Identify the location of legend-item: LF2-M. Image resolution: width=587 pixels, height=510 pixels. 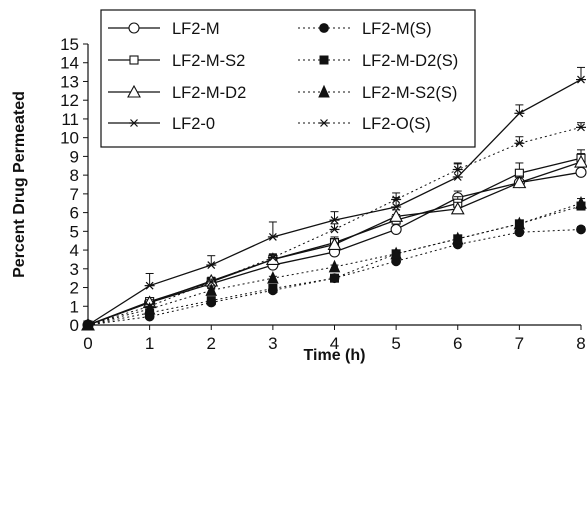
(164, 29).